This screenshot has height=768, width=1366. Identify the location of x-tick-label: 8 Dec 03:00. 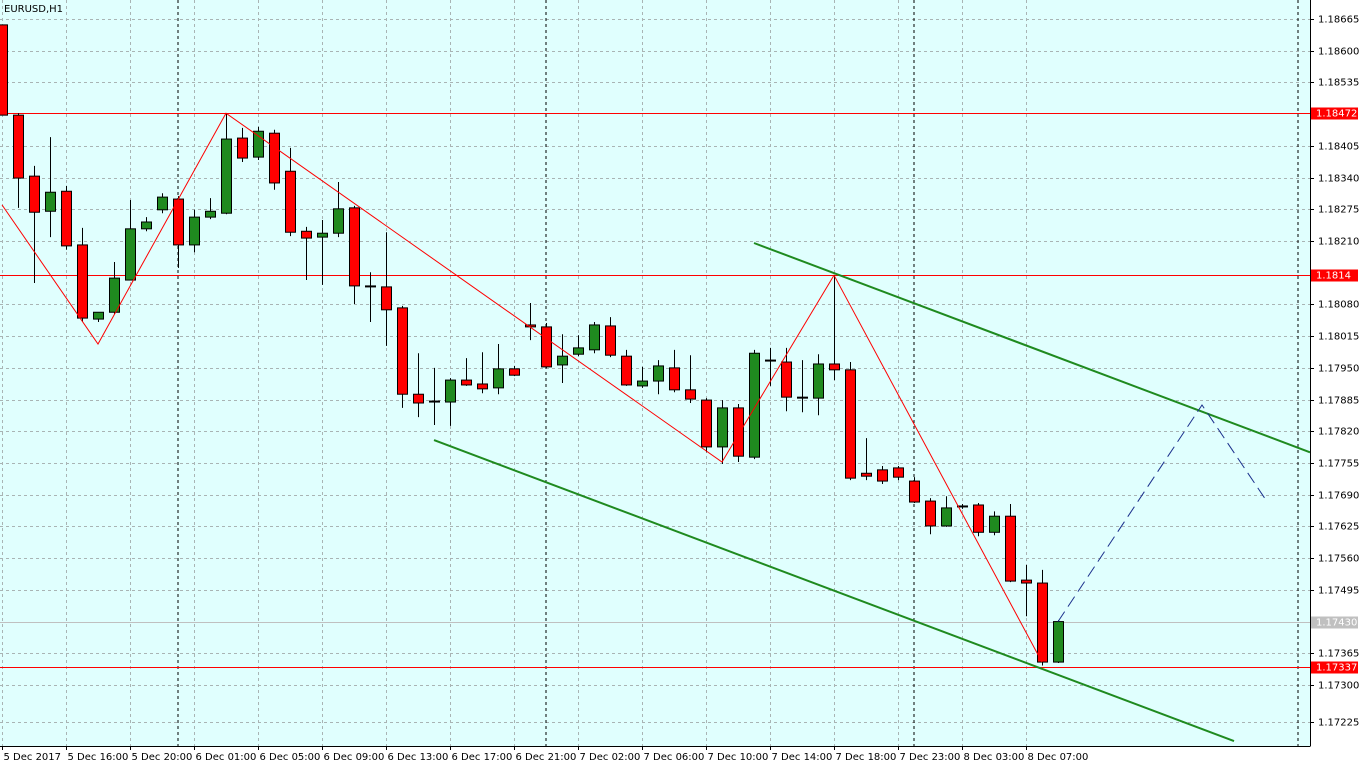
(994, 757).